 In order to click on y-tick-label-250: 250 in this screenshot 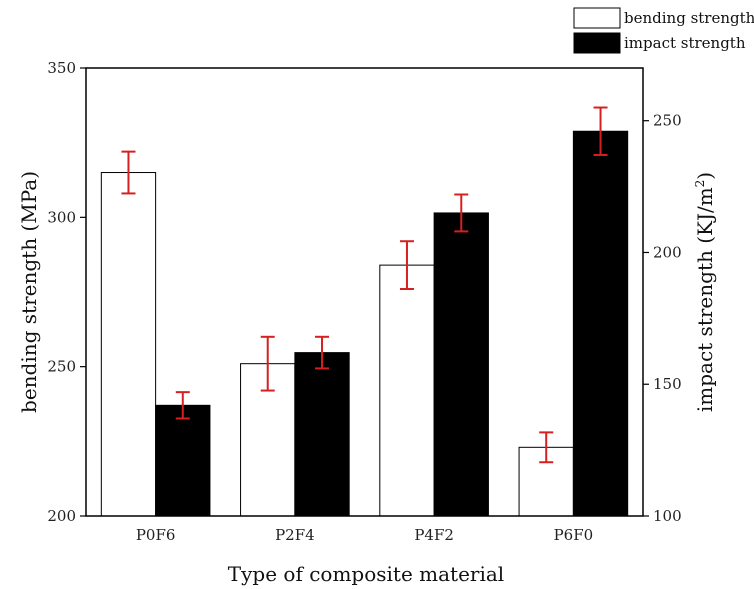, I will do `click(61, 367)`.